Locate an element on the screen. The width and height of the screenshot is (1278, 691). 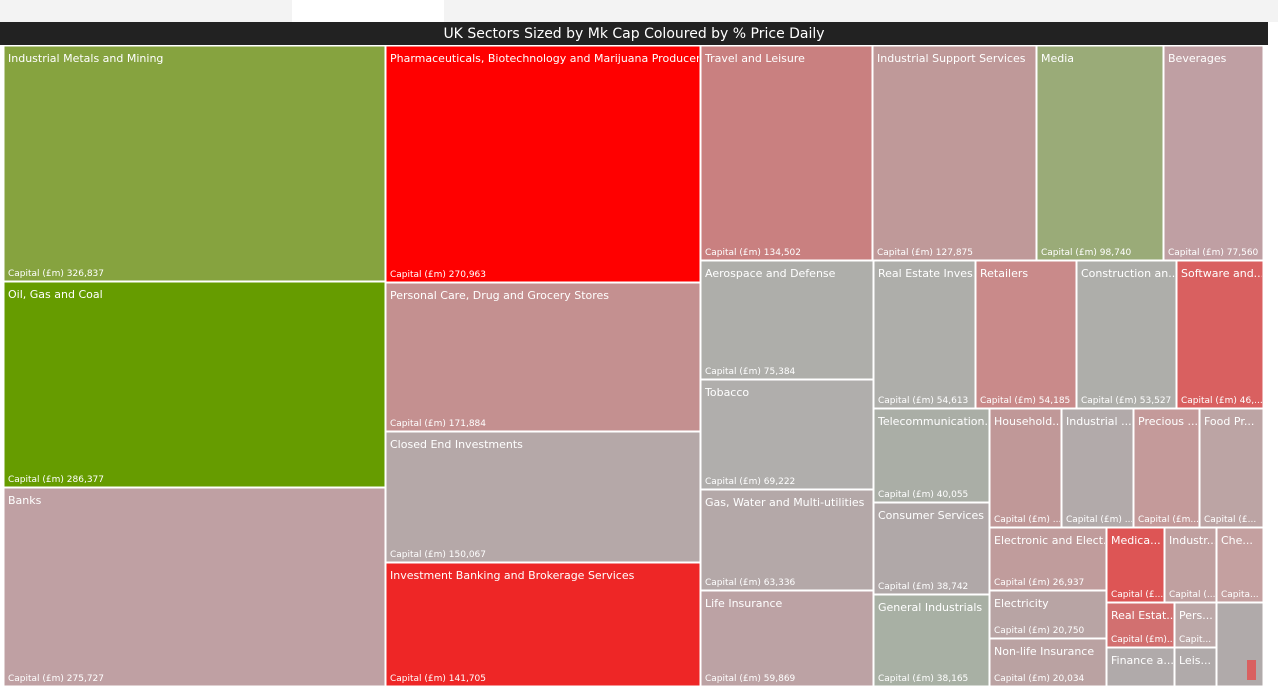
cell-label: Non-life Insurance is located at coordinates (1044, 651).